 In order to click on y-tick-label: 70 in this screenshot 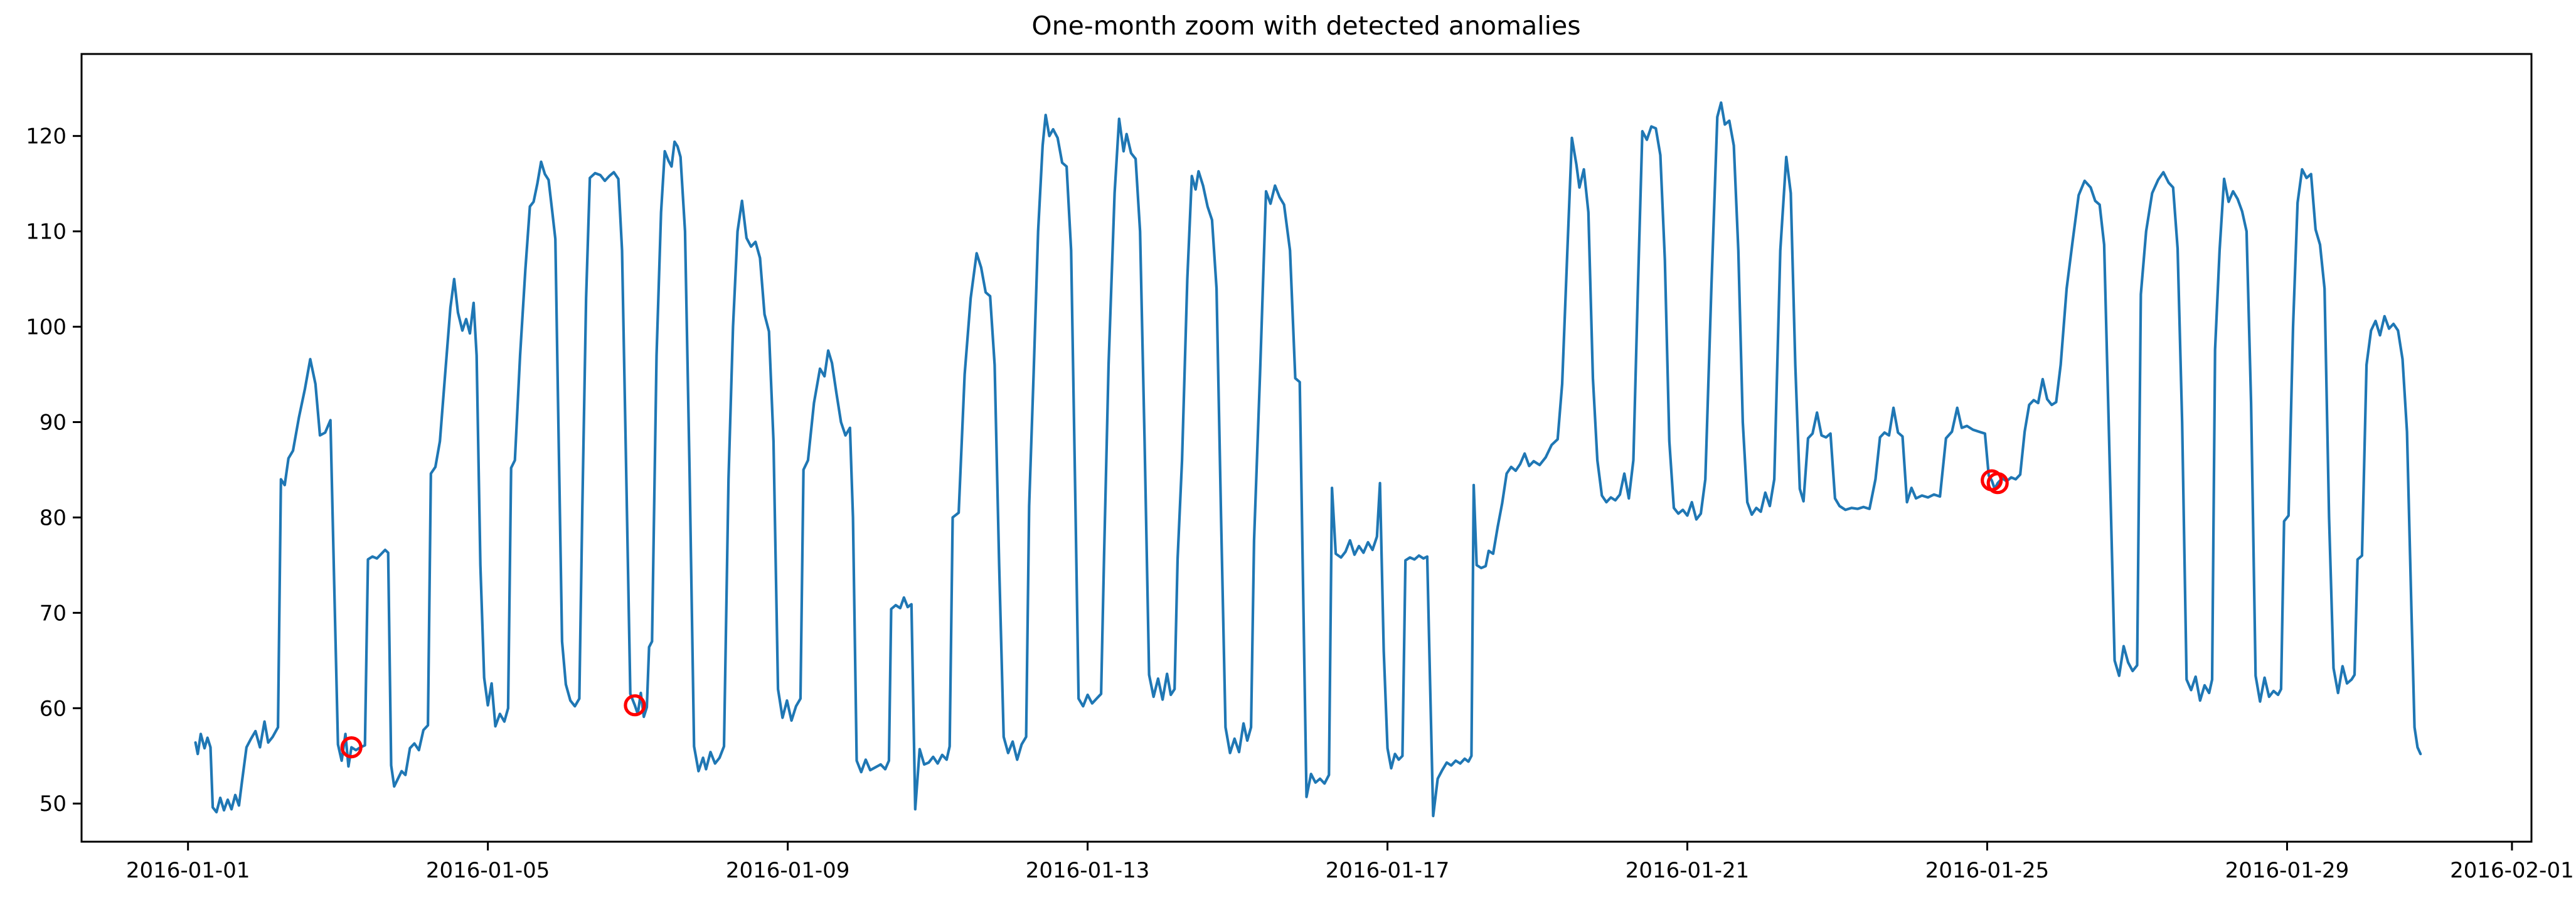, I will do `click(53, 613)`.